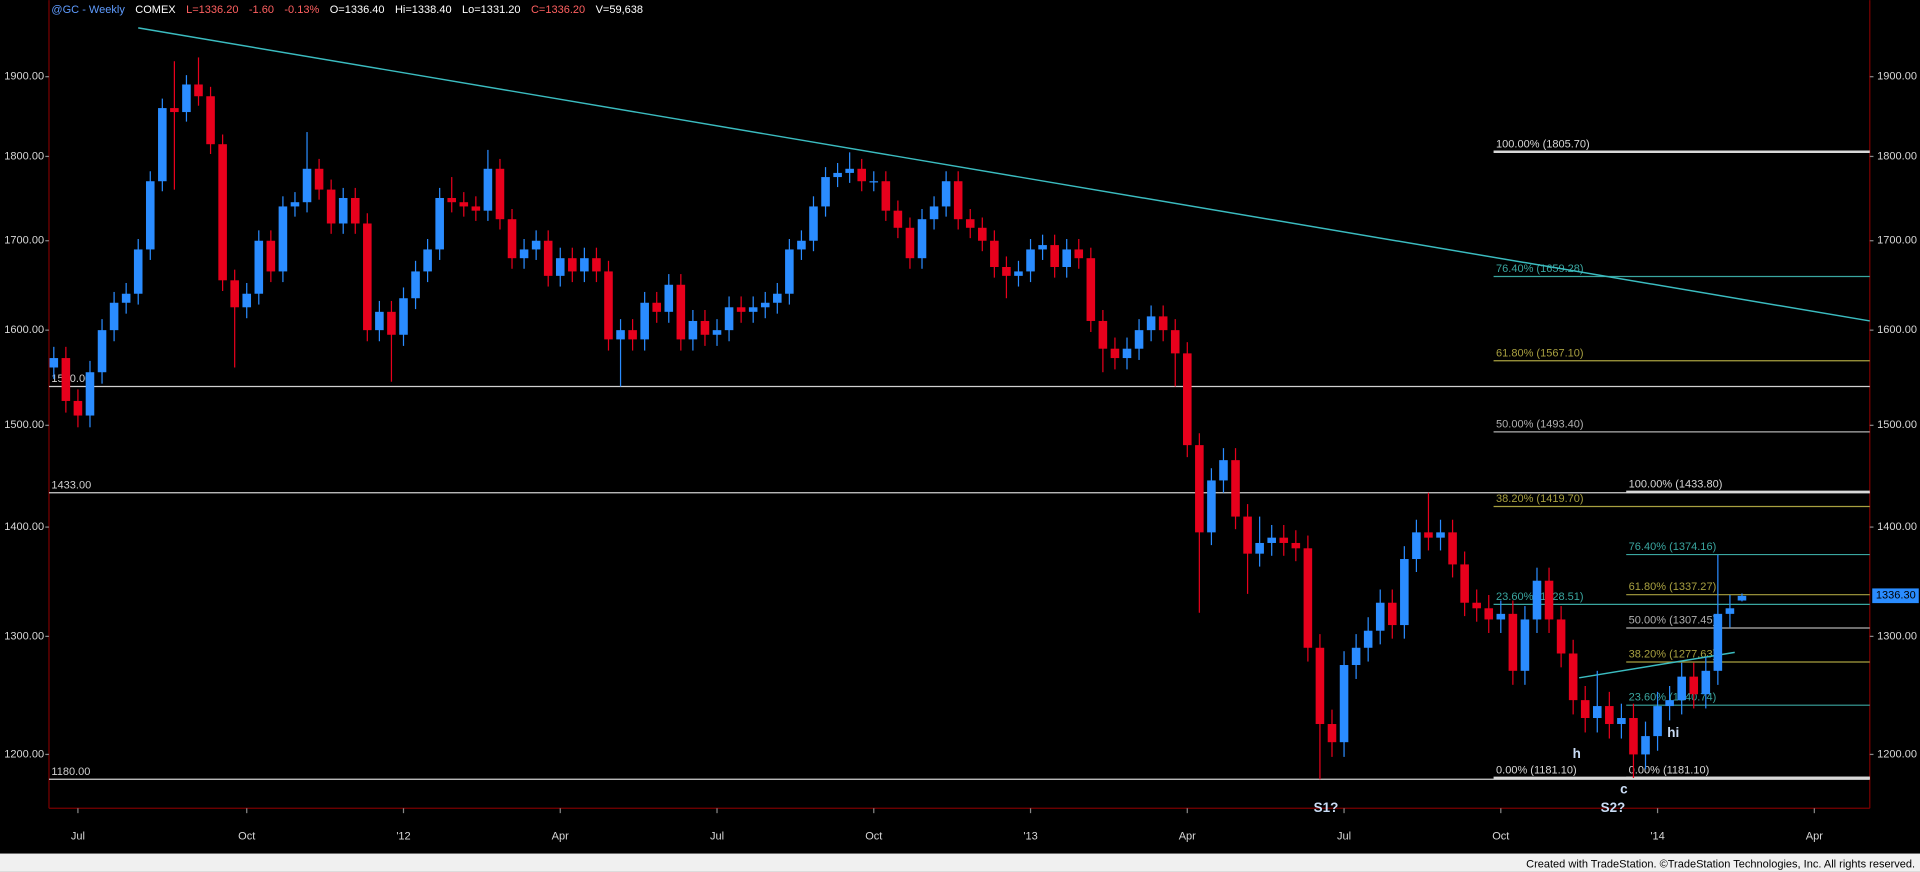 This screenshot has height=872, width=1920. Describe the element at coordinates (1624, 788) in the screenshot. I see `annotation: c` at that location.